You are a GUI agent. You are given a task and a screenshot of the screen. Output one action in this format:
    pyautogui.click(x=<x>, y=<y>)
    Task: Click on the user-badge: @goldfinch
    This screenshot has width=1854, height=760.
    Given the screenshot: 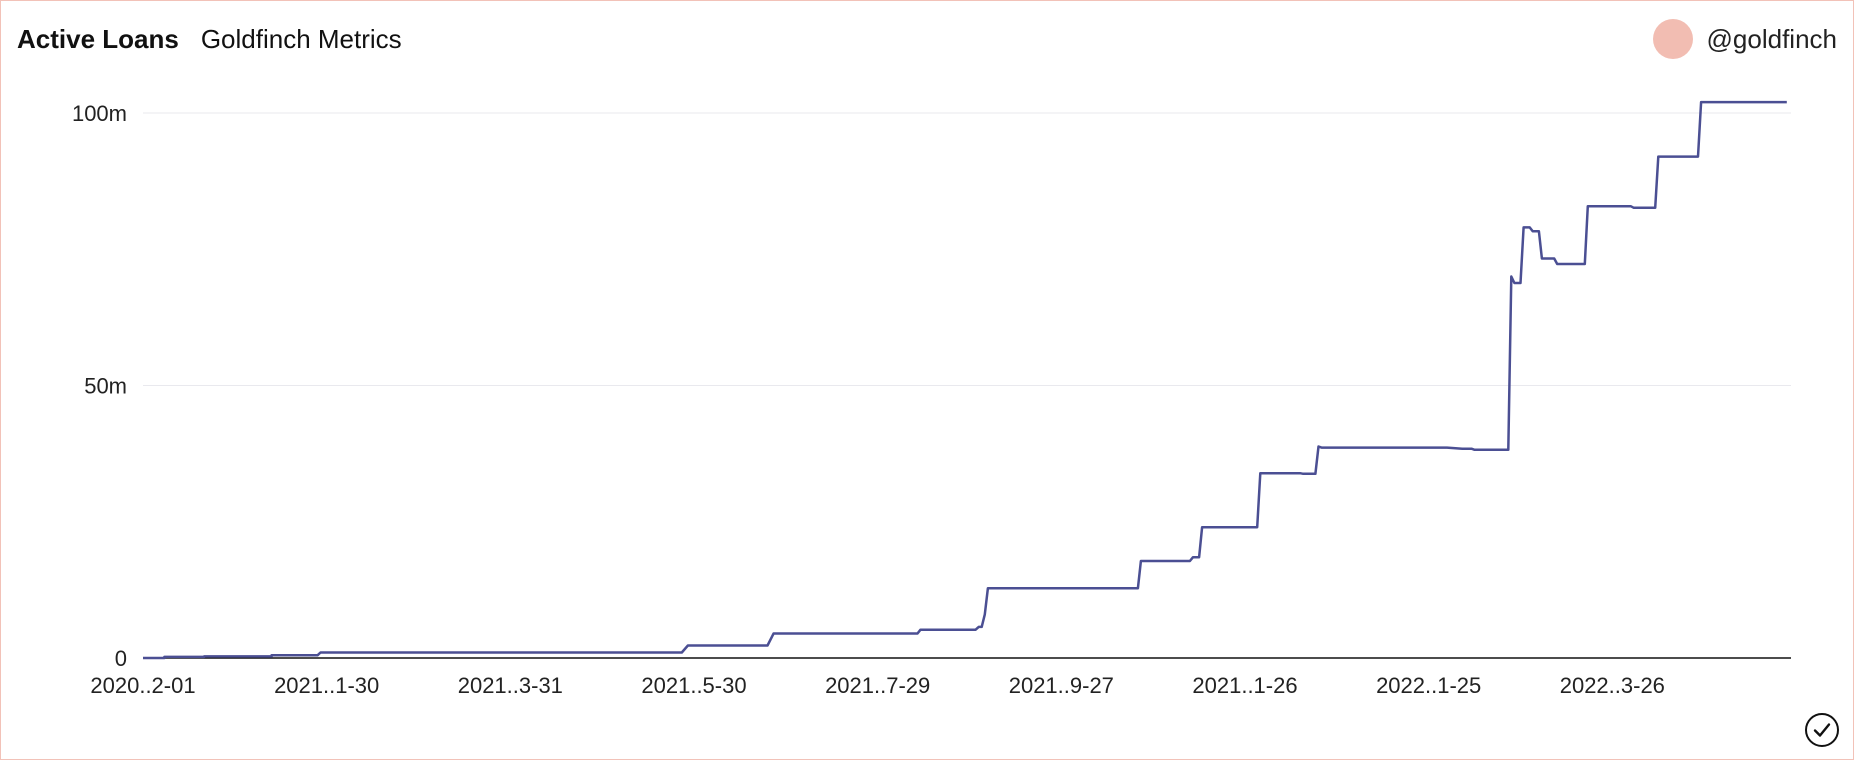 What is the action you would take?
    pyautogui.click(x=1744, y=39)
    